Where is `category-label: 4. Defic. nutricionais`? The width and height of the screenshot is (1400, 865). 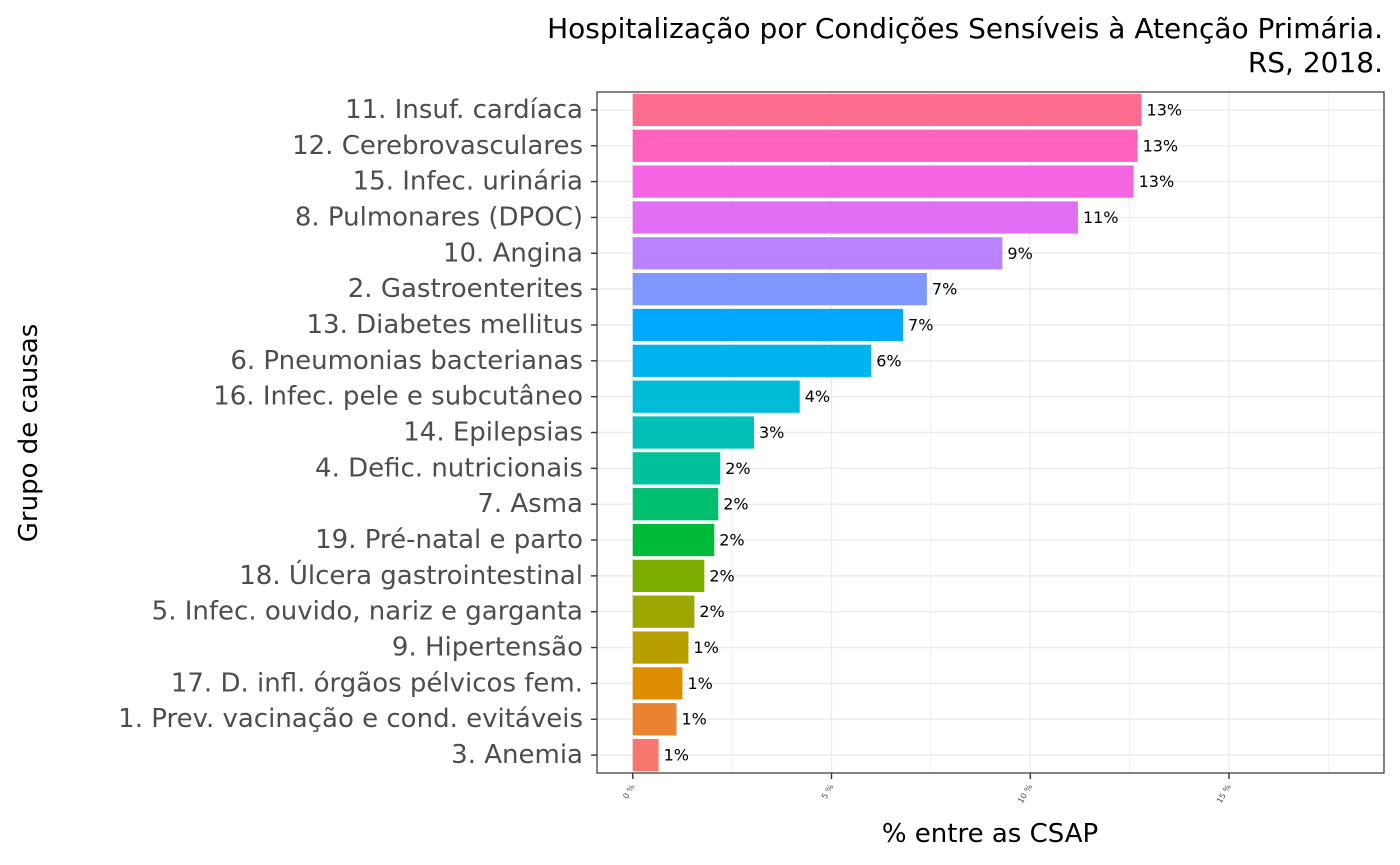
category-label: 4. Defic. nutricionais is located at coordinates (449, 468).